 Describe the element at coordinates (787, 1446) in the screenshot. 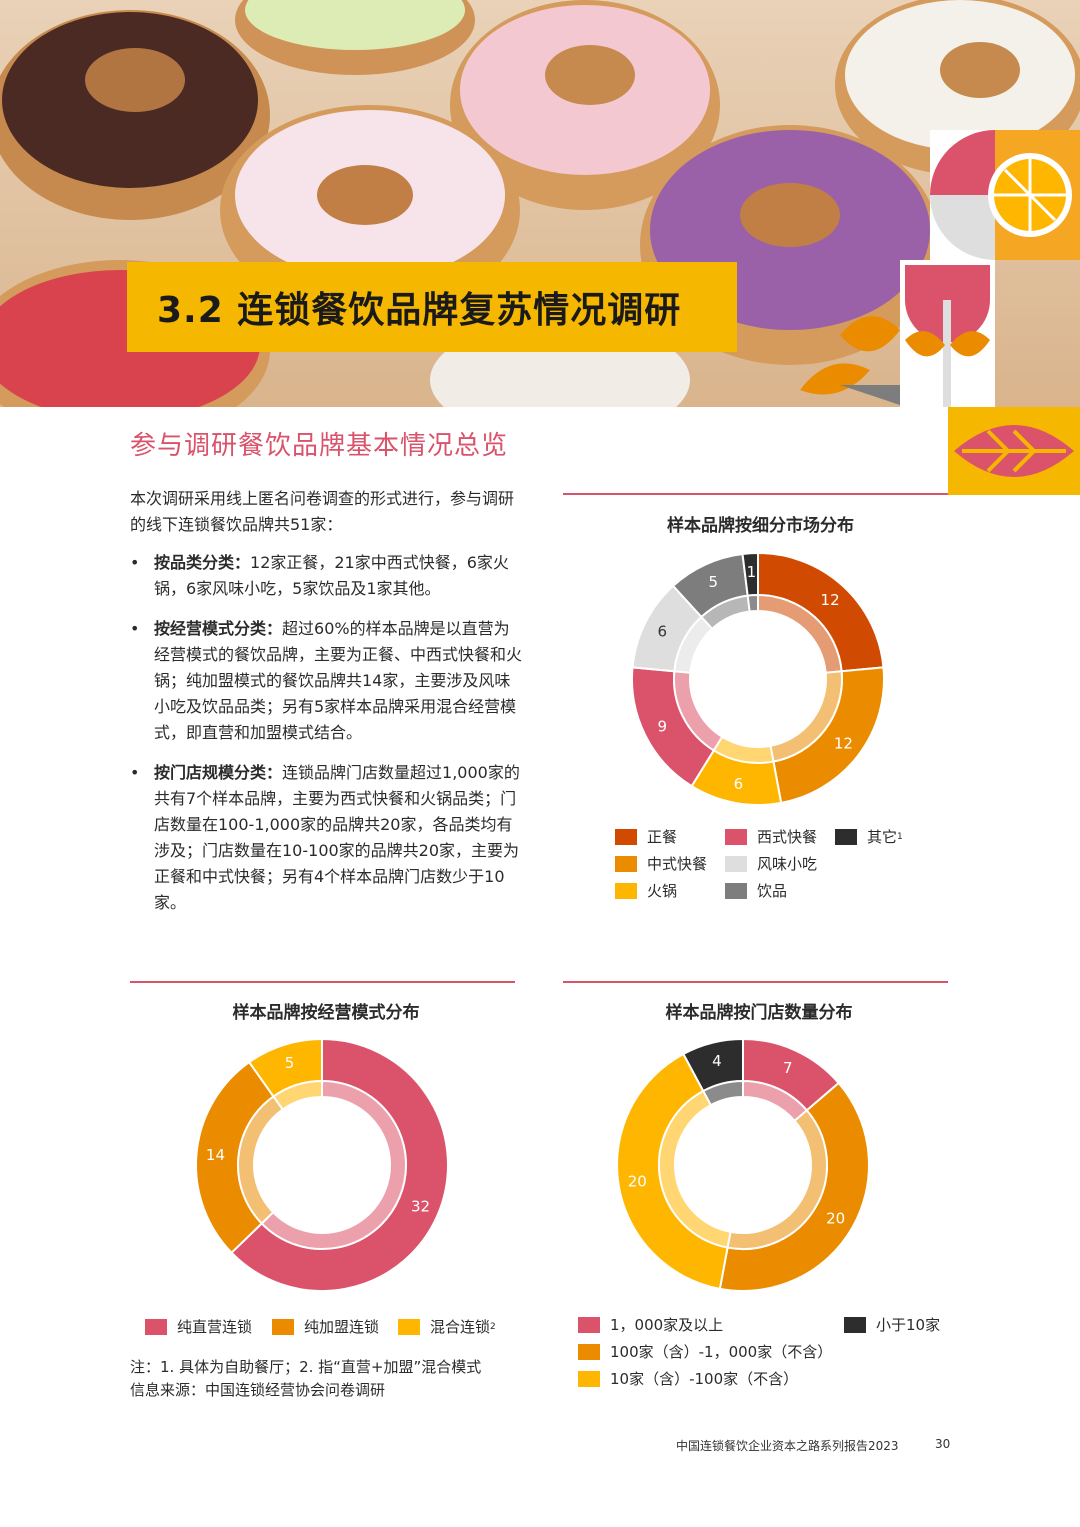

I see `footer-report-title: 中国连锁餐饮企业资本之路系列报告2023` at that location.